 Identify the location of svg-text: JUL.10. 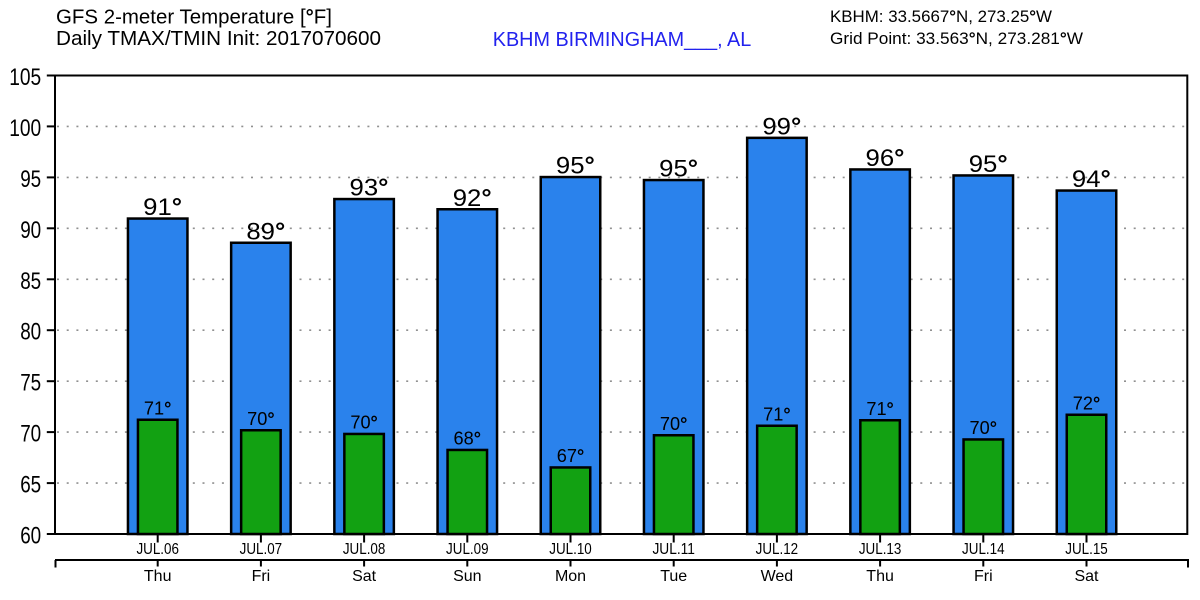
(570, 549).